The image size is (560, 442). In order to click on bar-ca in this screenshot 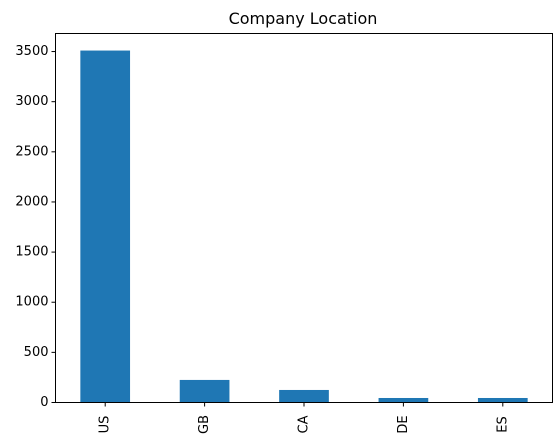, I will do `click(304, 396)`.